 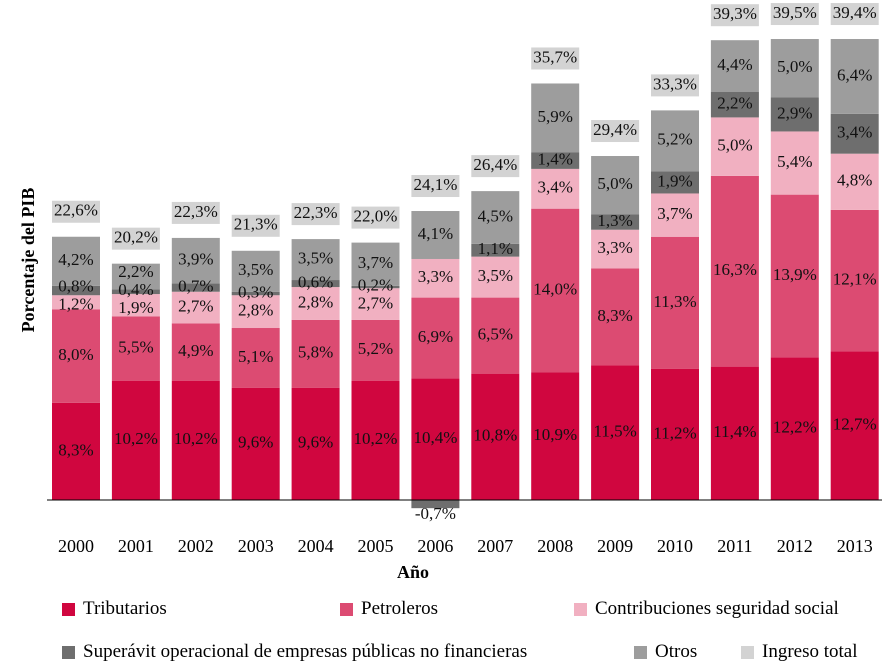 What do you see at coordinates (555, 288) in the screenshot?
I see `data-label: 14,0%` at bounding box center [555, 288].